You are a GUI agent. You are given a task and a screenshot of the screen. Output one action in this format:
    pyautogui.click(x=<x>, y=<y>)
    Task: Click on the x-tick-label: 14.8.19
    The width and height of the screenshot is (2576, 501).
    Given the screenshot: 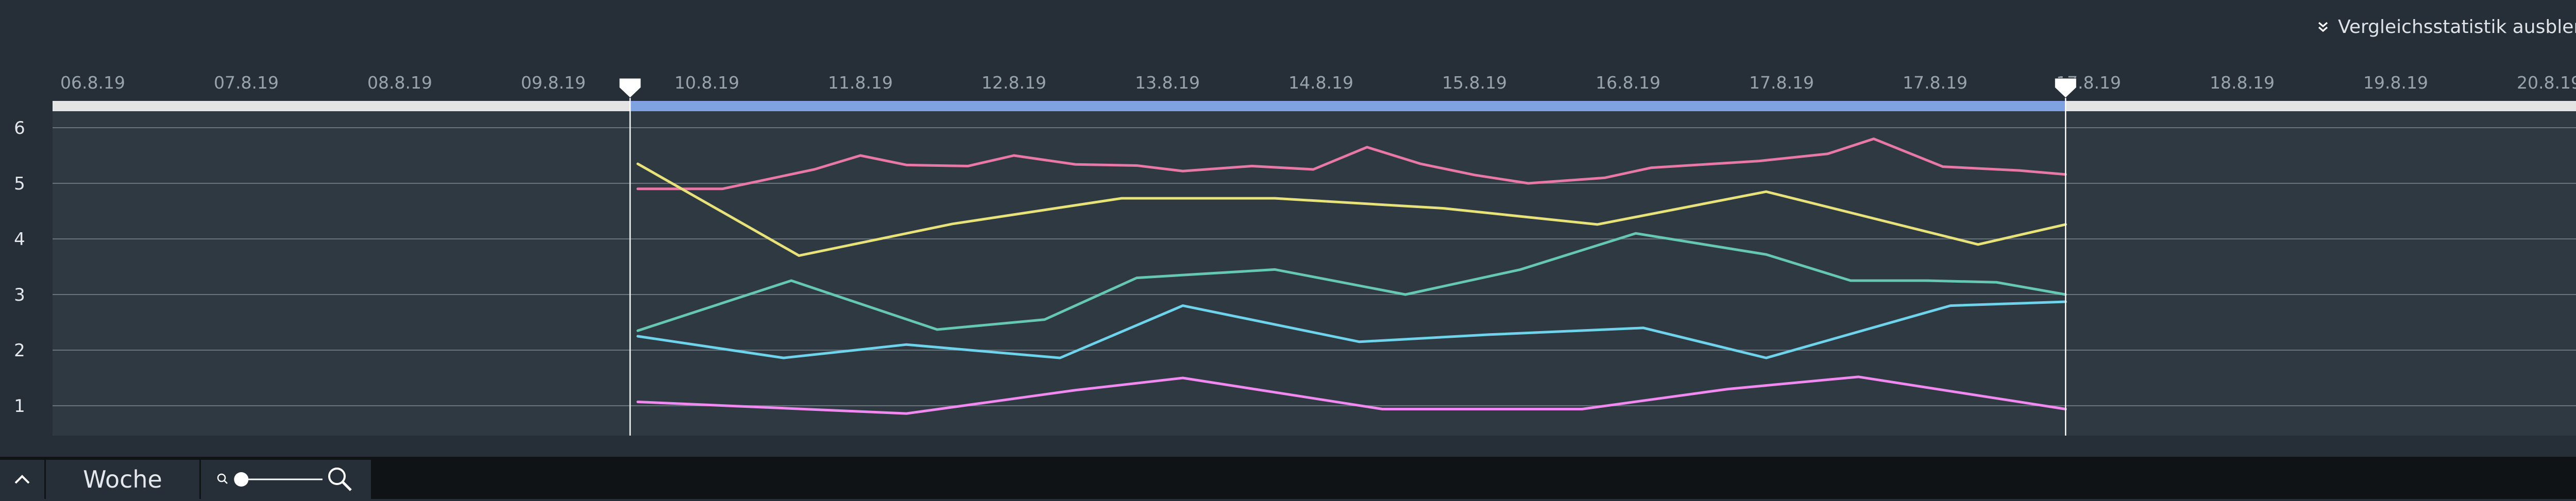 What is the action you would take?
    pyautogui.click(x=1321, y=83)
    